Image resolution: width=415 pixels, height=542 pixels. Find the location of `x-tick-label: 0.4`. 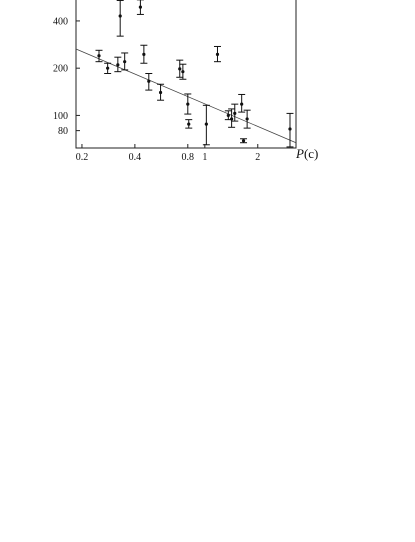

x-tick-label: 0.4 is located at coordinates (135, 157).